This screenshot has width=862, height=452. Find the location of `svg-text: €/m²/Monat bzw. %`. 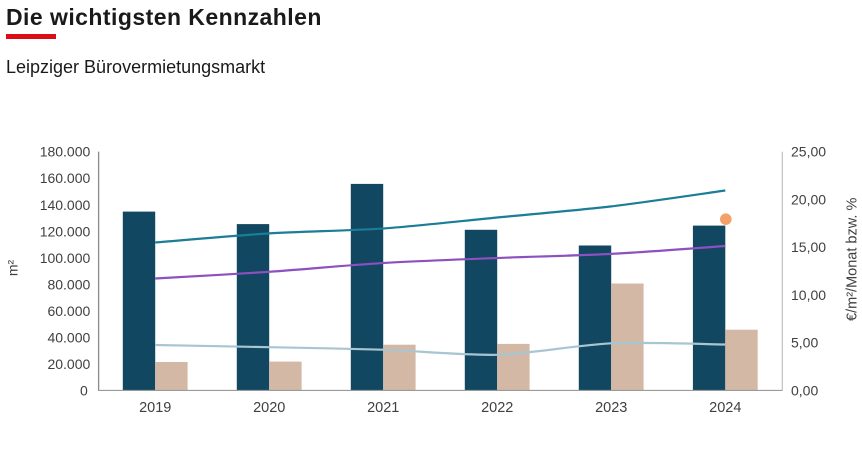

svg-text: €/m²/Monat bzw. % is located at coordinates (853, 259).